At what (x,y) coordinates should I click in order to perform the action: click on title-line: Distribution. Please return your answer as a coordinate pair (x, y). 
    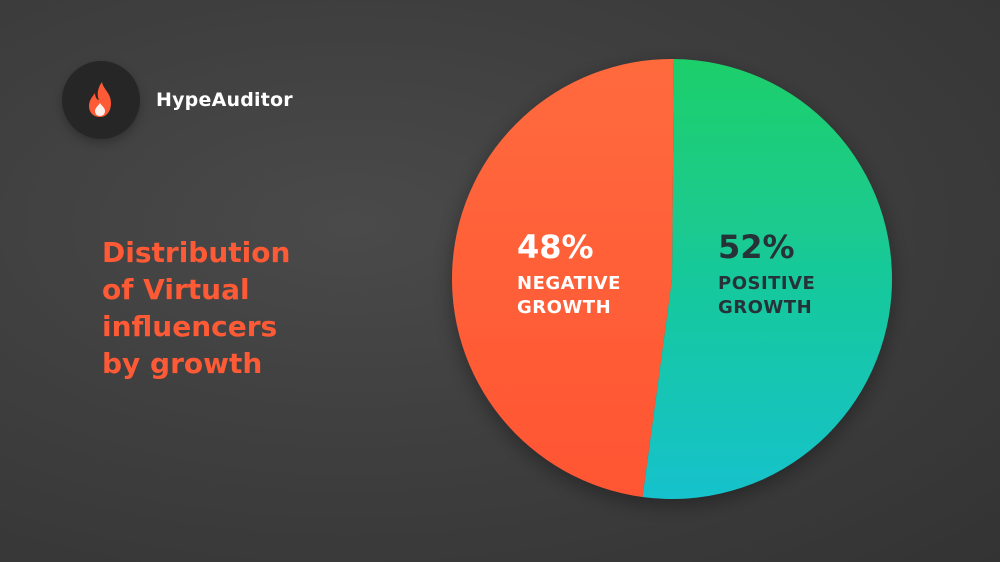
    Looking at the image, I should click on (196, 252).